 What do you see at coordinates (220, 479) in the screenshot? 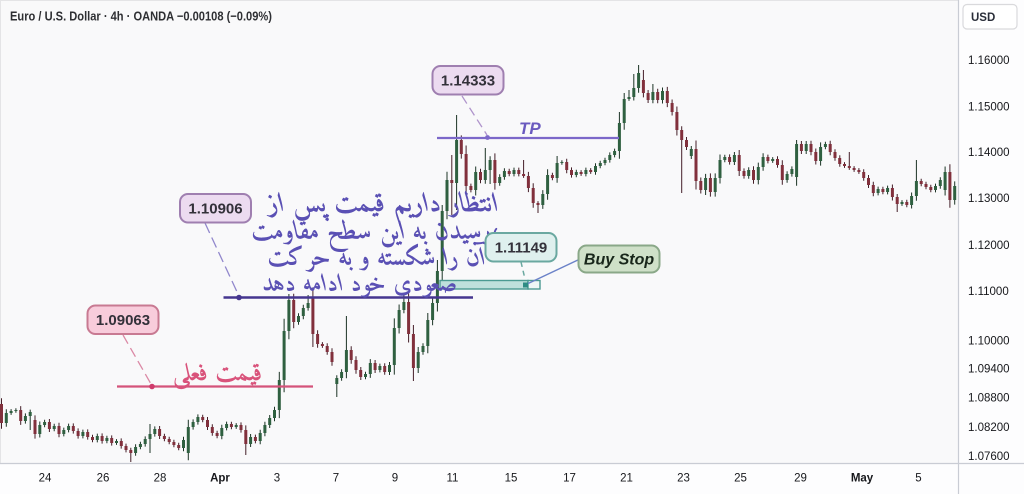
I see `svg-text: Apr` at bounding box center [220, 479].